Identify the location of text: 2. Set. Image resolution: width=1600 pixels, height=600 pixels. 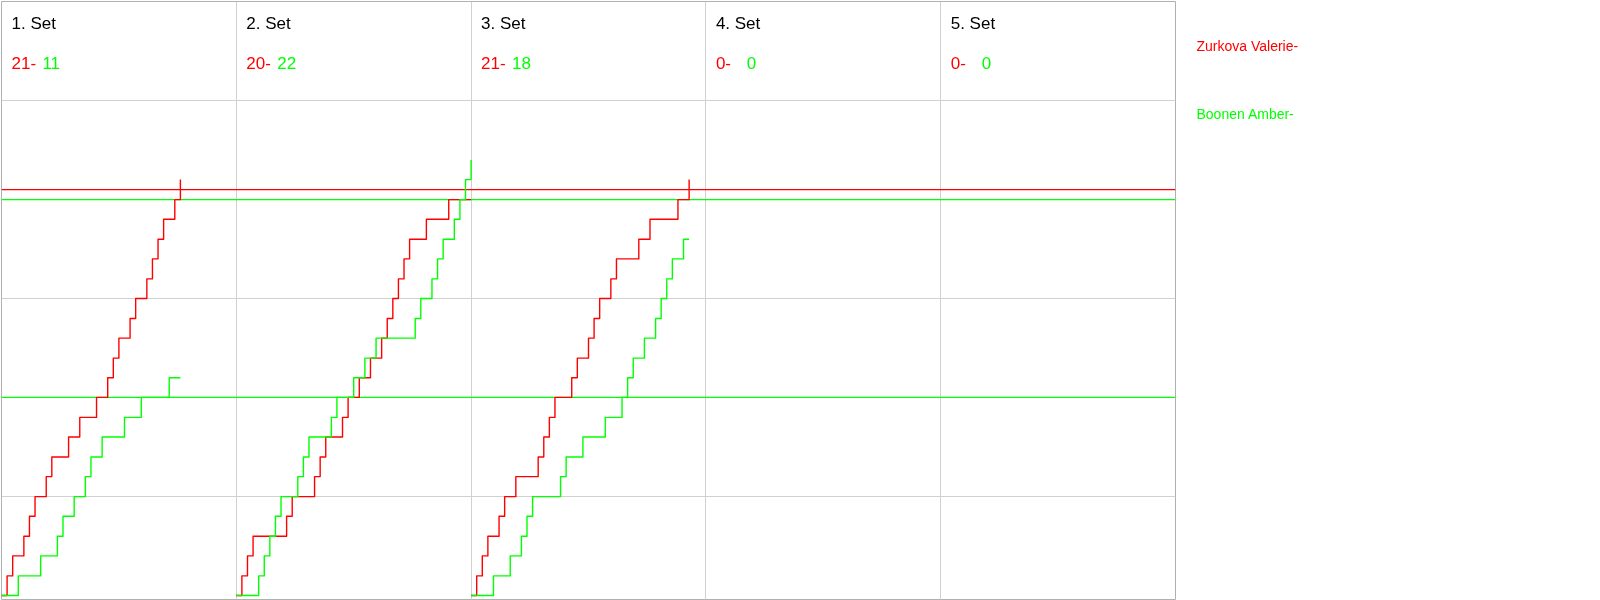
(268, 23).